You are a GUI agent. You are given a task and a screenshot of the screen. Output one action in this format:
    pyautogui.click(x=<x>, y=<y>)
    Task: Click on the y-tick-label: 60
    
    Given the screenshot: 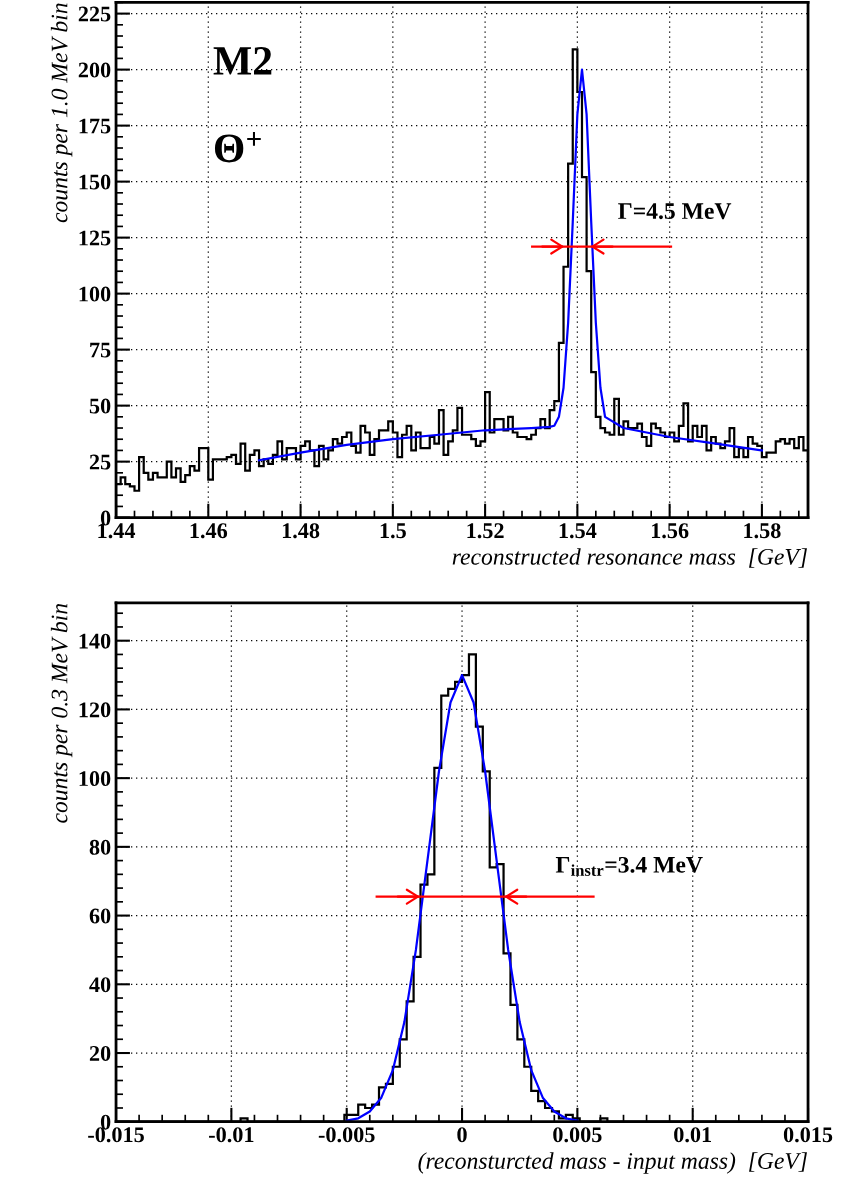 What is the action you would take?
    pyautogui.click(x=100, y=916)
    